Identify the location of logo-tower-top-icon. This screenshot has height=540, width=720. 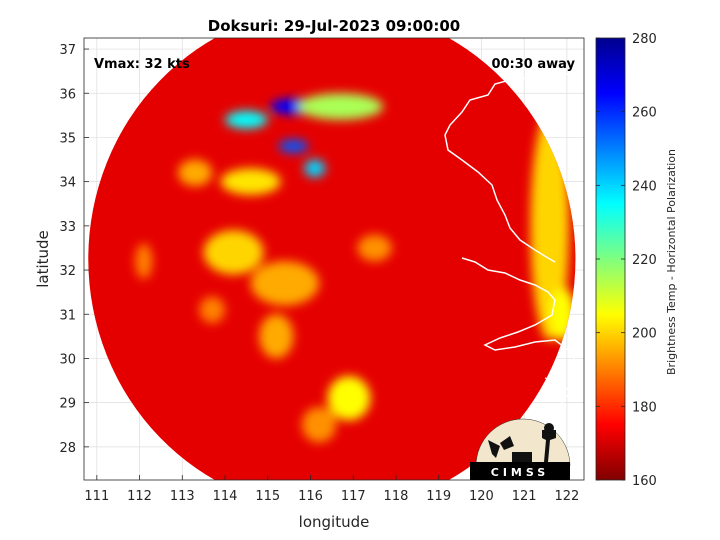
(549, 428).